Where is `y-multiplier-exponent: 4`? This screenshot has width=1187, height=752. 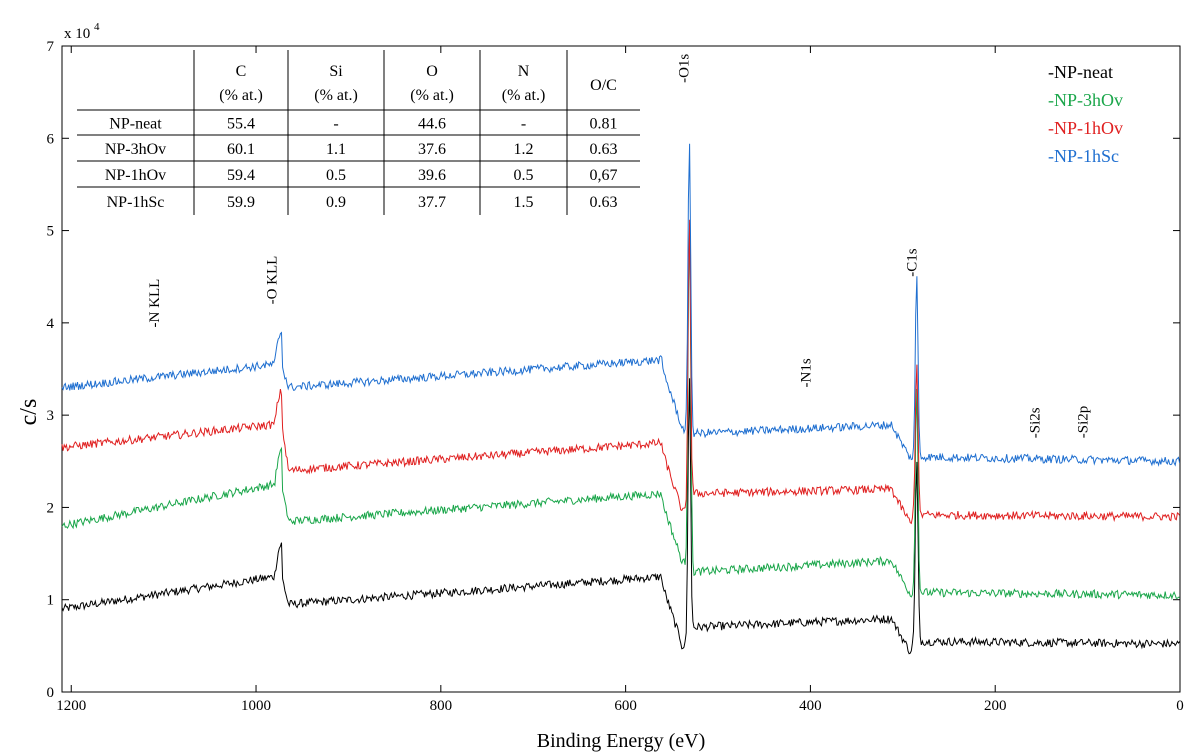 y-multiplier-exponent: 4 is located at coordinates (97, 27).